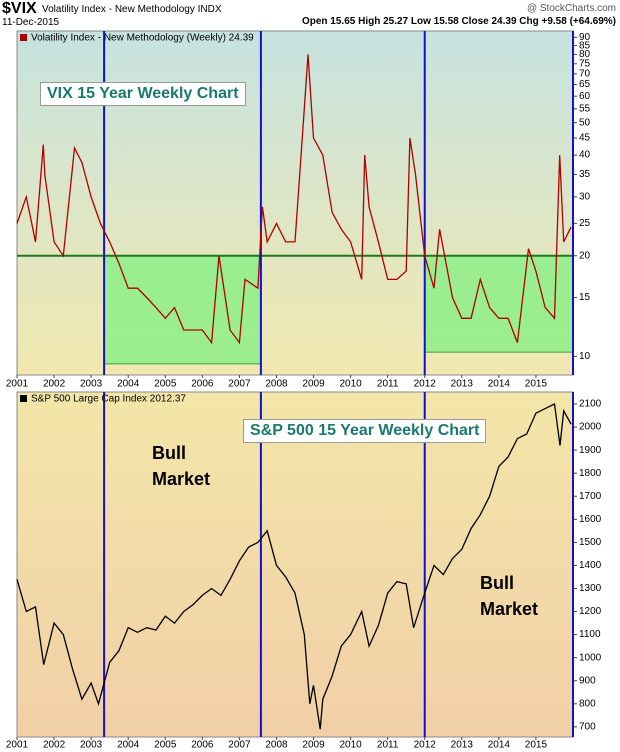 This screenshot has width=620, height=752. I want to click on date: 11-Dec-2015, so click(31, 22).